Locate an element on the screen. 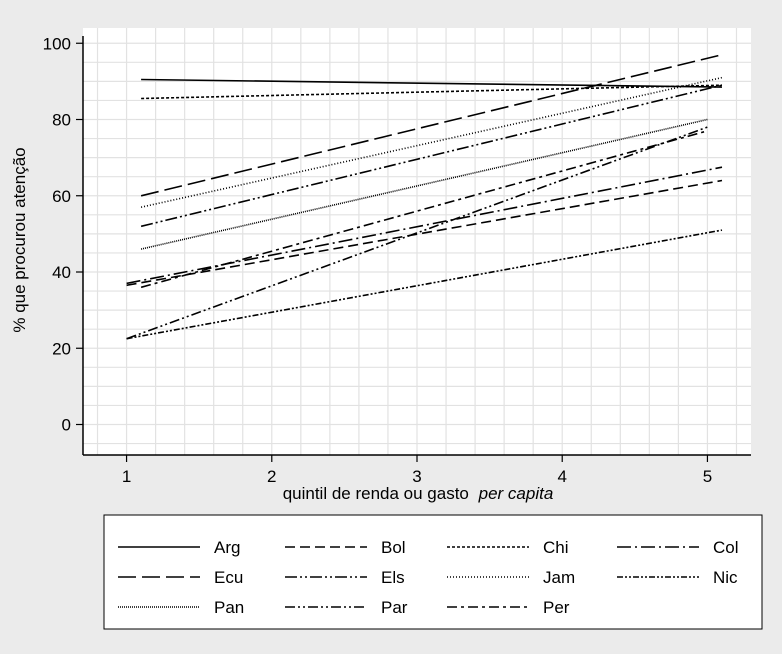 The height and width of the screenshot is (654, 782). x-tick-label: 4 is located at coordinates (561, 476).